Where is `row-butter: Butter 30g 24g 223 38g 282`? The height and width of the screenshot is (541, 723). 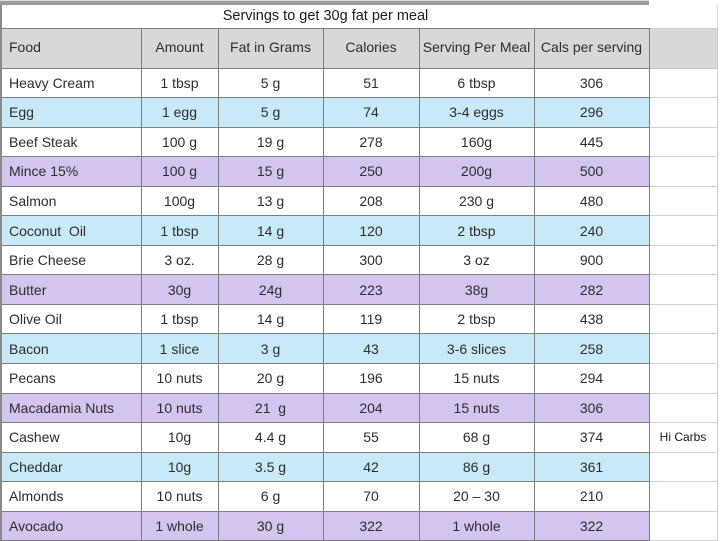 row-butter: Butter 30g 24g 223 38g 282 is located at coordinates (359, 289).